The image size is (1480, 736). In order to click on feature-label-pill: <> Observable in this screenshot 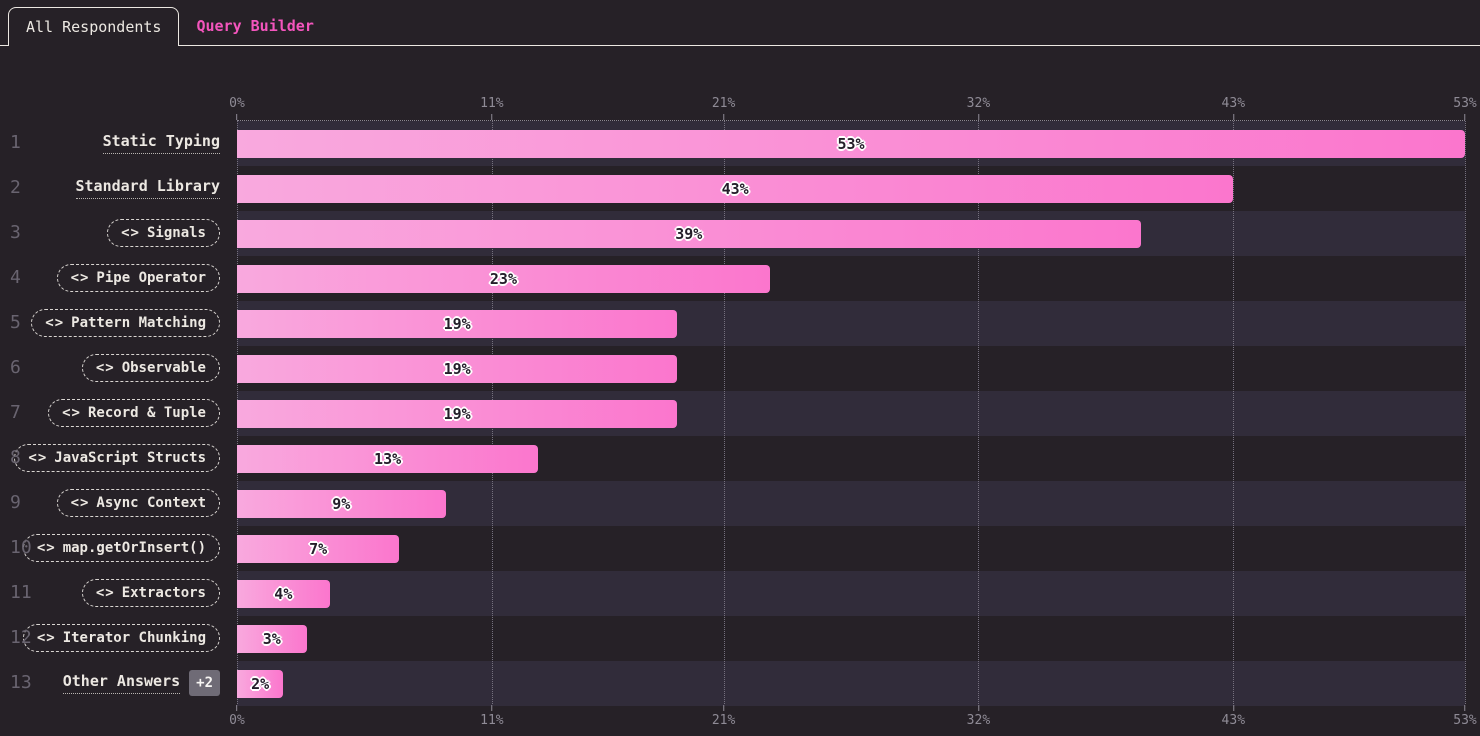, I will do `click(150, 367)`.